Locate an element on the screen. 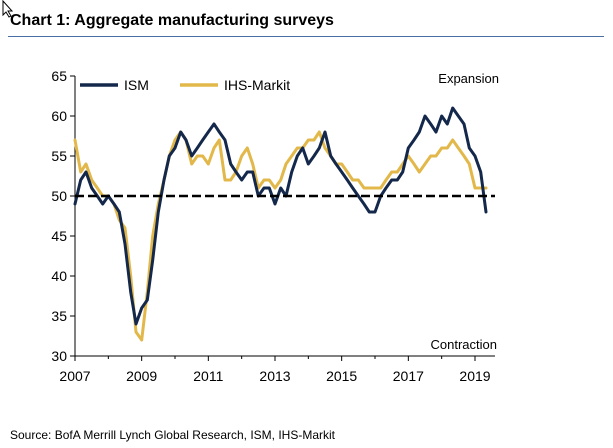 This screenshot has width=613, height=448. chart-title: Chart 1: Aggregate manufacturing surveys is located at coordinates (172, 20).